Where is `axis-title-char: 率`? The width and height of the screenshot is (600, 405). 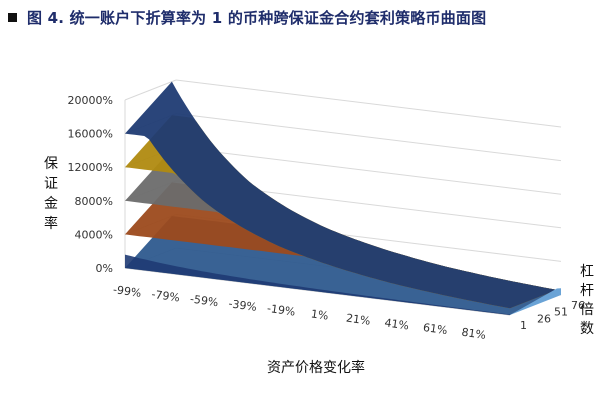
axis-title-char: 率 is located at coordinates (51, 223).